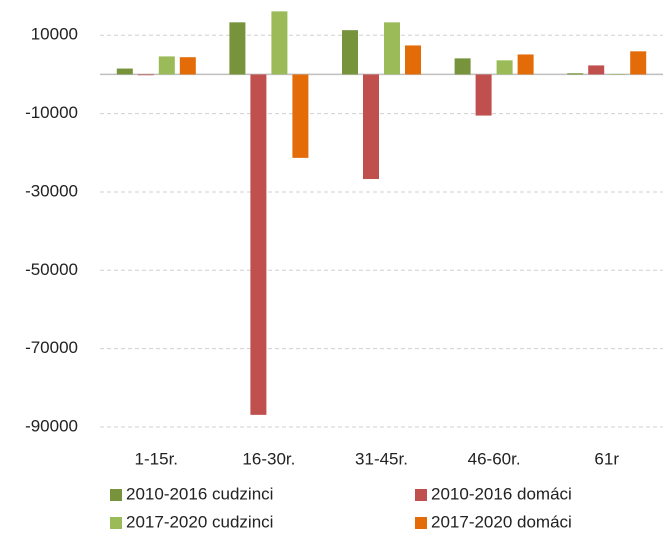 This screenshot has height=533, width=663. What do you see at coordinates (51, 190) in the screenshot?
I see `y-tick-label: -30000` at bounding box center [51, 190].